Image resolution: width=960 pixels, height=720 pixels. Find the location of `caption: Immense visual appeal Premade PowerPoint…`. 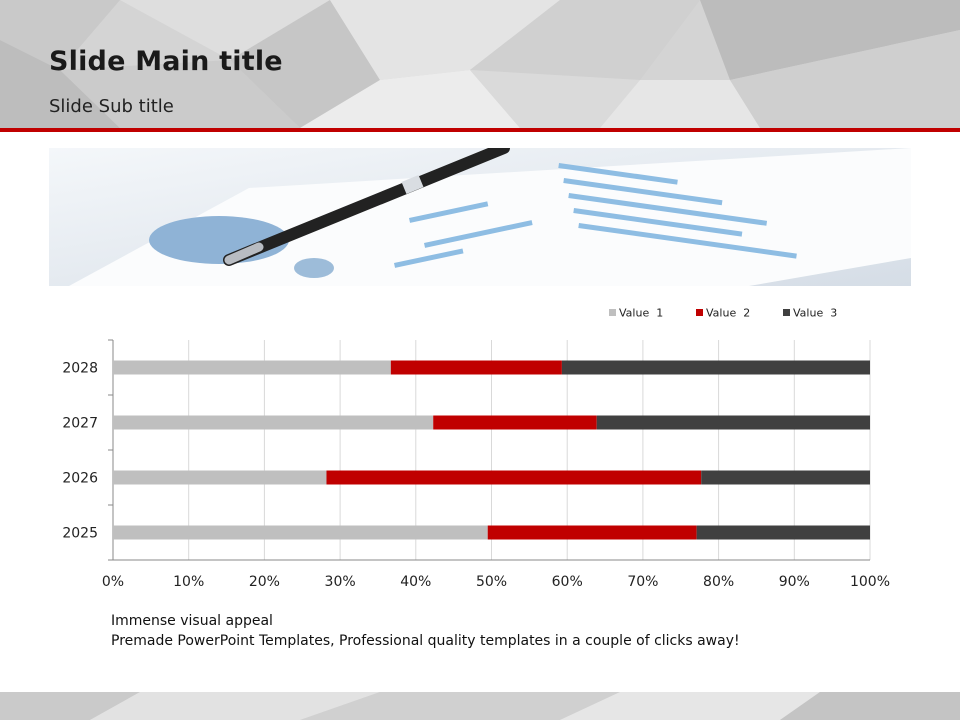

caption: Immense visual appeal Premade PowerPoint… is located at coordinates (425, 631).